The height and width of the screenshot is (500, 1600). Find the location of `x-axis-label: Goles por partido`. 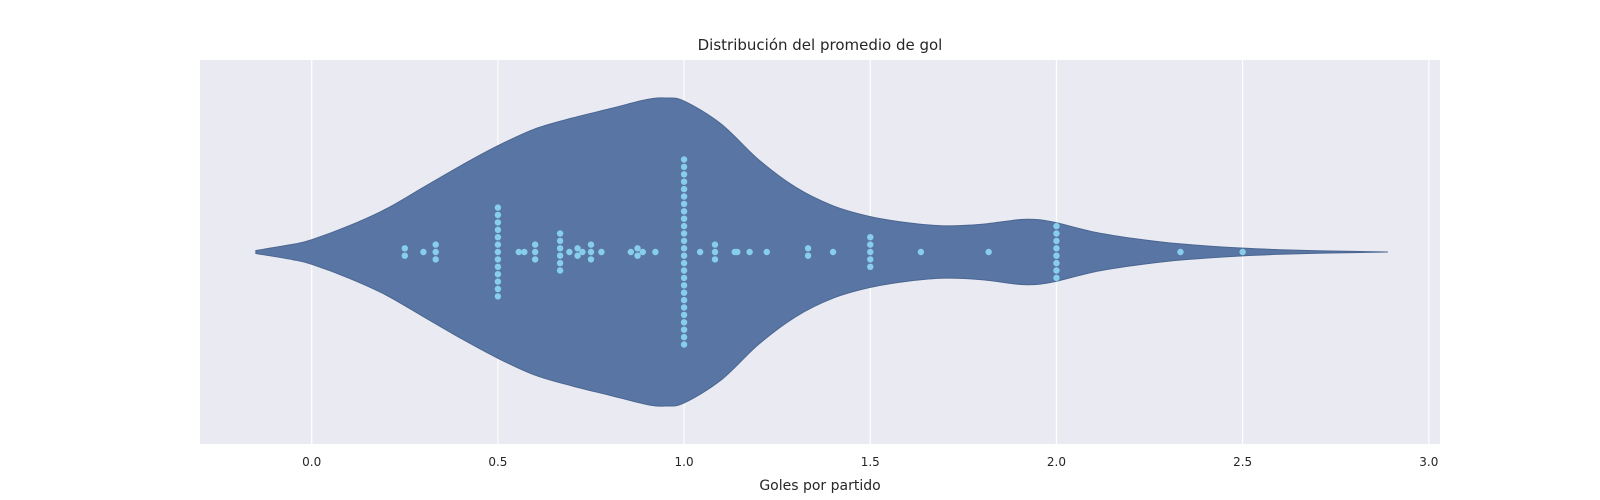

x-axis-label: Goles por partido is located at coordinates (819, 486).